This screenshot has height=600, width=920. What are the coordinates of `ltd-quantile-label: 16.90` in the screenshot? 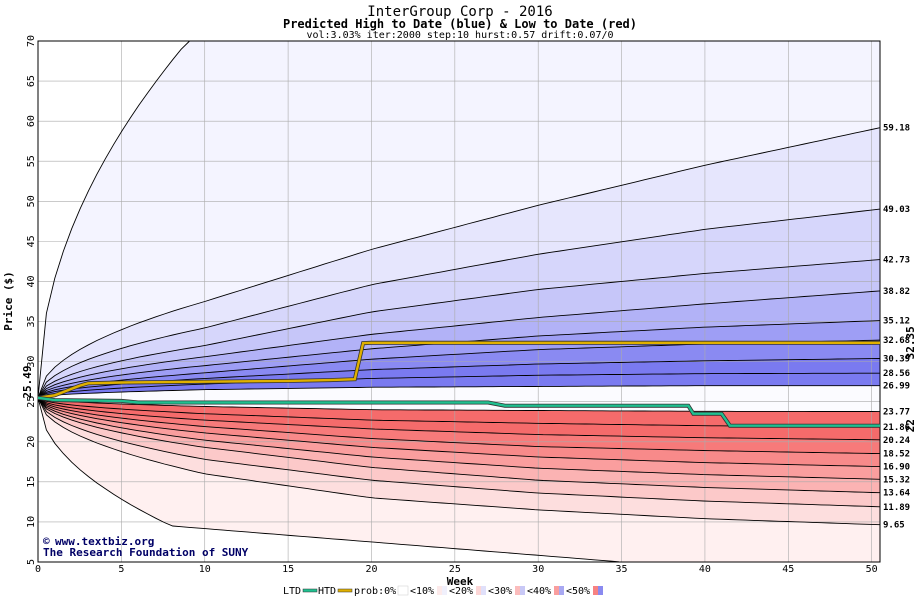 It's located at (896, 468).